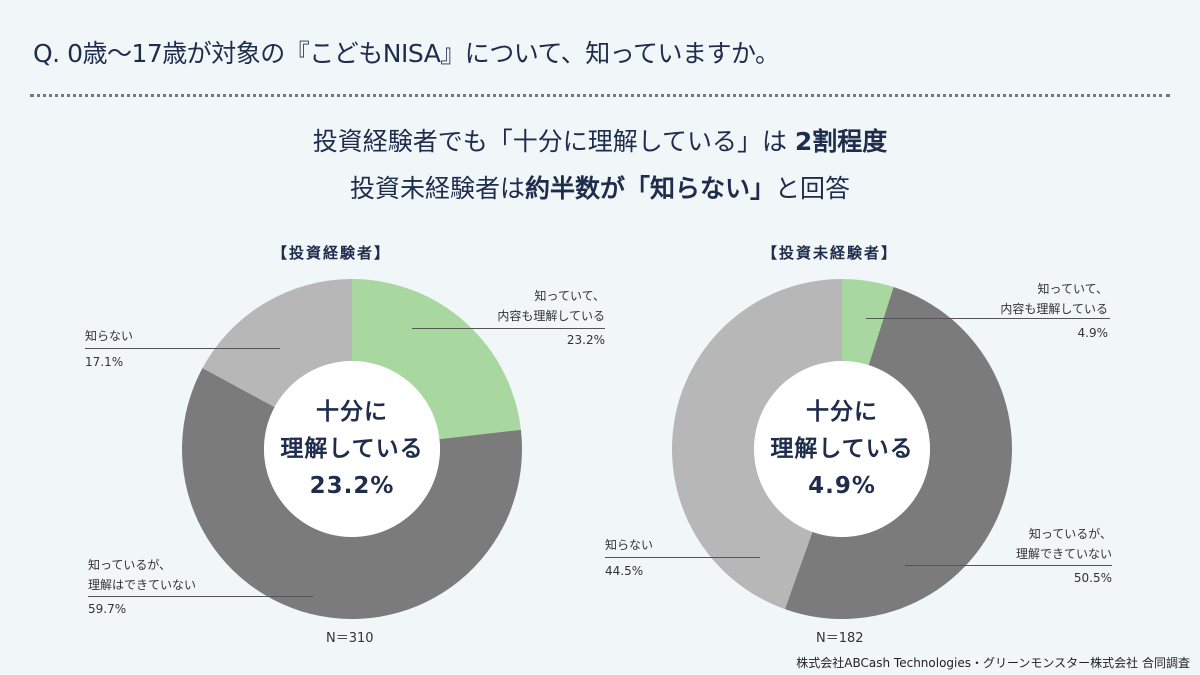 This screenshot has width=1200, height=675. I want to click on data-label: 59.7%, so click(107, 609).